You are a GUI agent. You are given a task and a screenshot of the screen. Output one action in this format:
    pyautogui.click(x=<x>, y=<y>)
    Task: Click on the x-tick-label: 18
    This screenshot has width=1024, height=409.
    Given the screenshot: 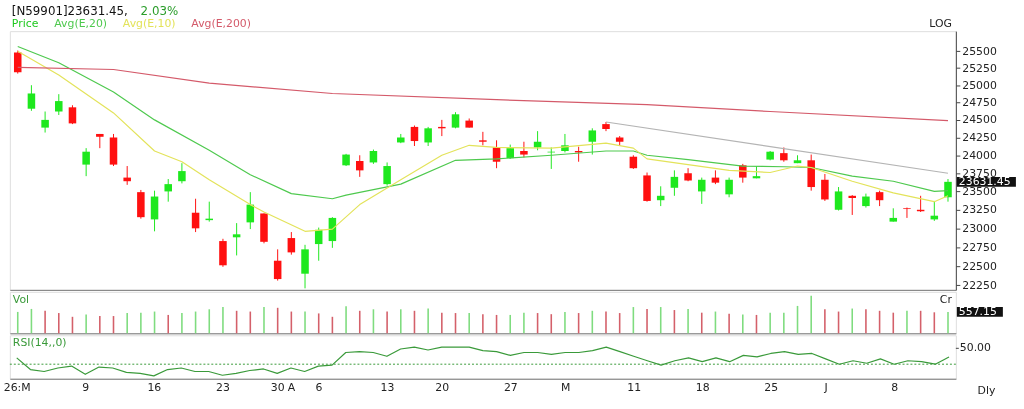 What is the action you would take?
    pyautogui.click(x=702, y=388)
    